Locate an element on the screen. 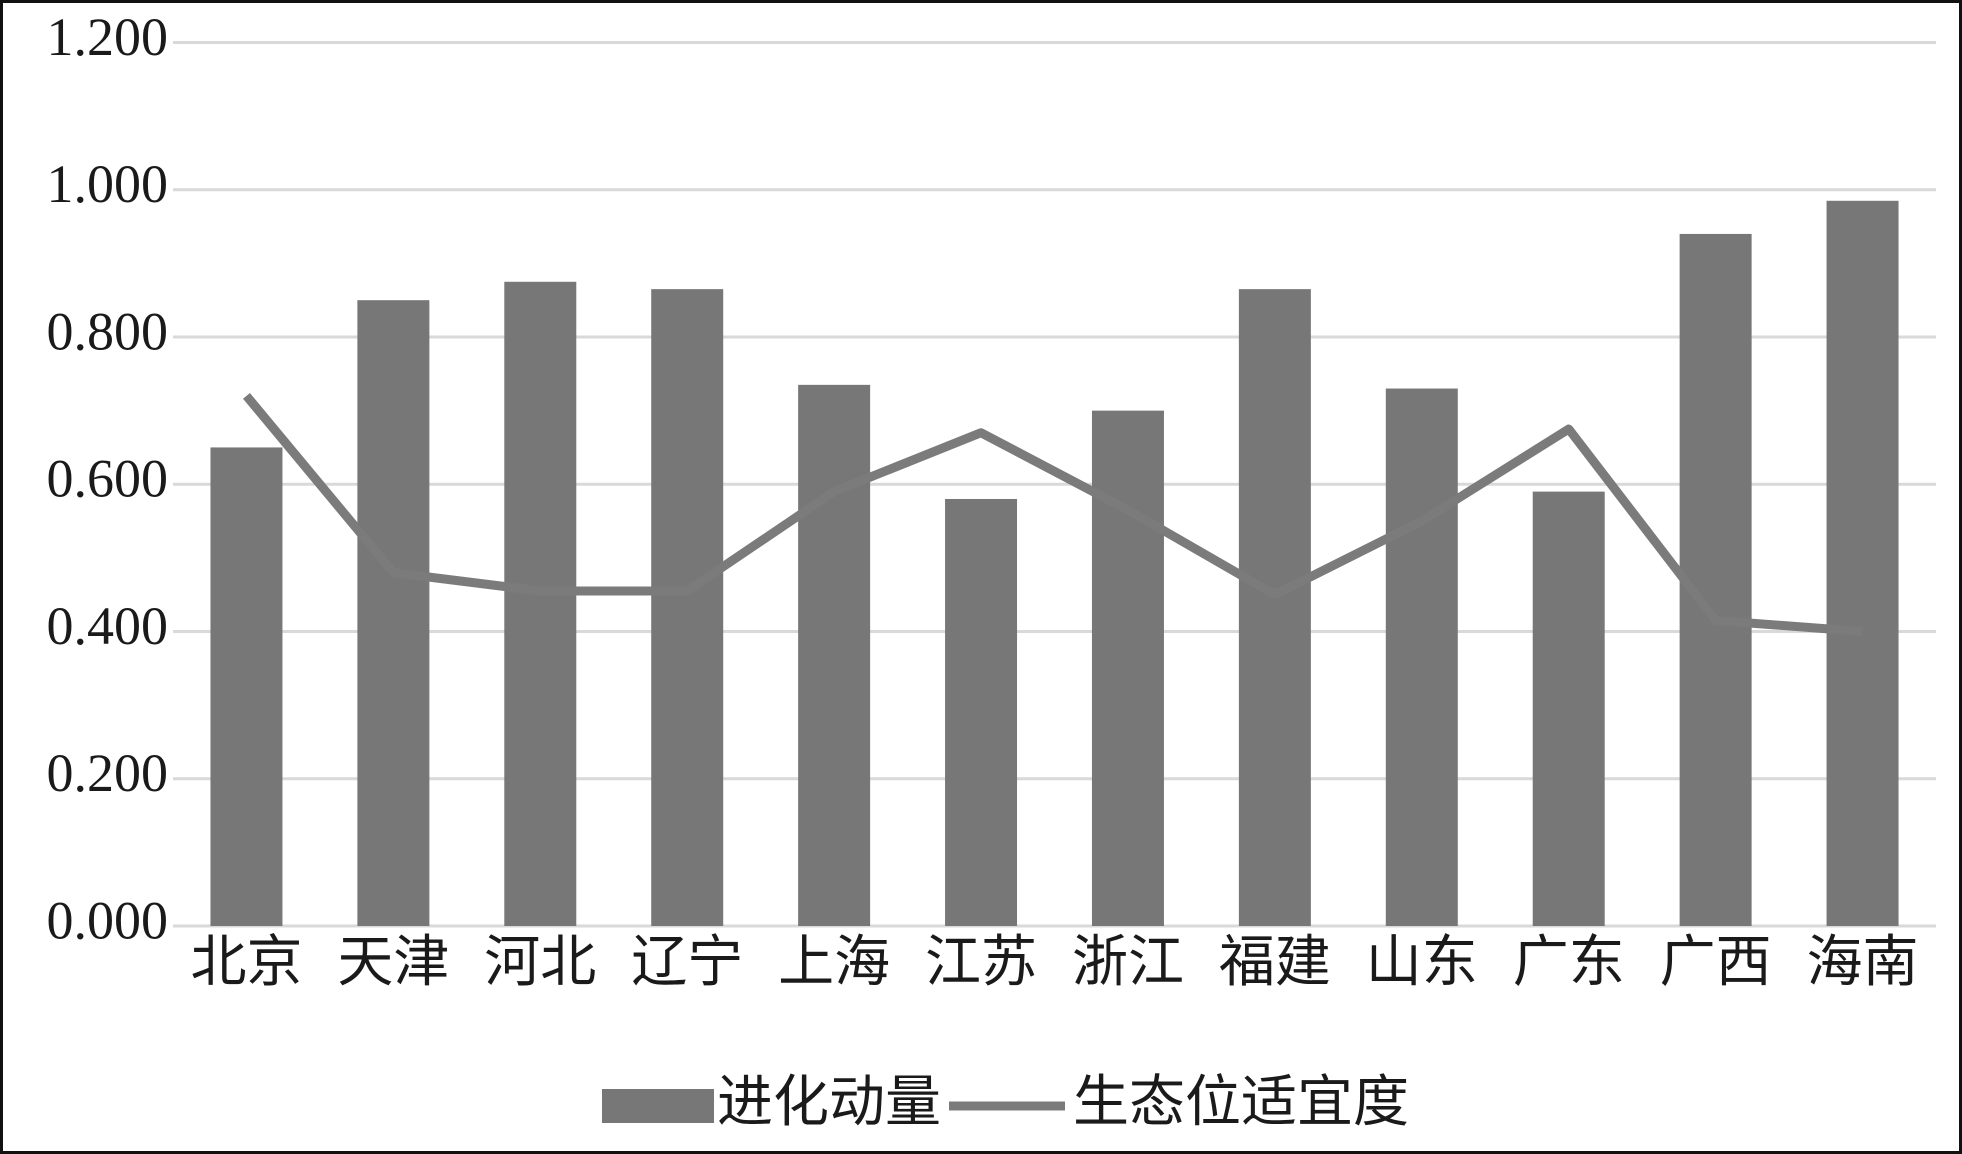 Image resolution: width=1962 pixels, height=1154 pixels. x-tick-label: 上海 is located at coordinates (834, 963).